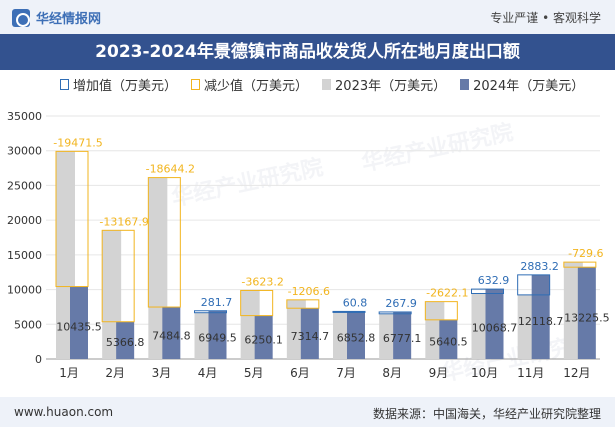 The image size is (615, 427). I want to click on y-tick-label: 5000, so click(28, 324).